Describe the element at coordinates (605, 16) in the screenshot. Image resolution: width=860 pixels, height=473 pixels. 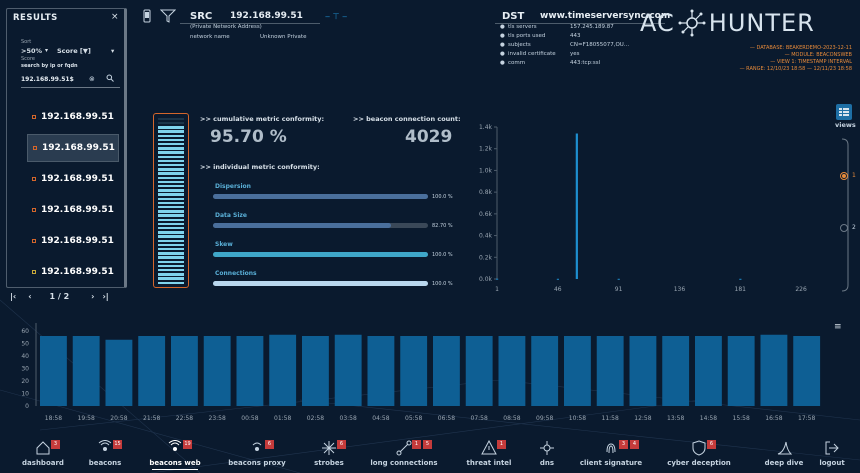
I see `dst-host: www.timeserversync.com` at that location.